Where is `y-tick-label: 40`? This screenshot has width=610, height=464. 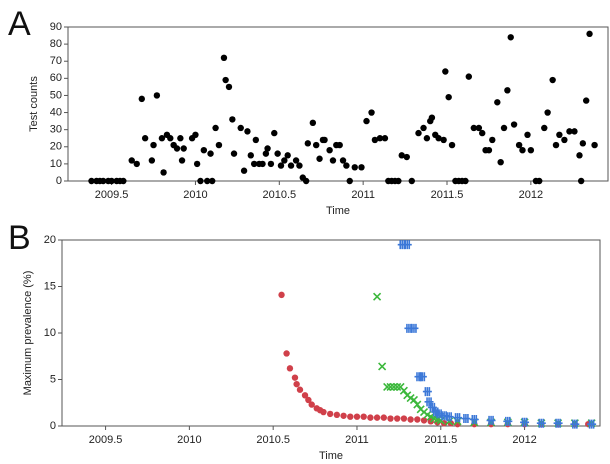 y-tick-label: 40 is located at coordinates (56, 112).